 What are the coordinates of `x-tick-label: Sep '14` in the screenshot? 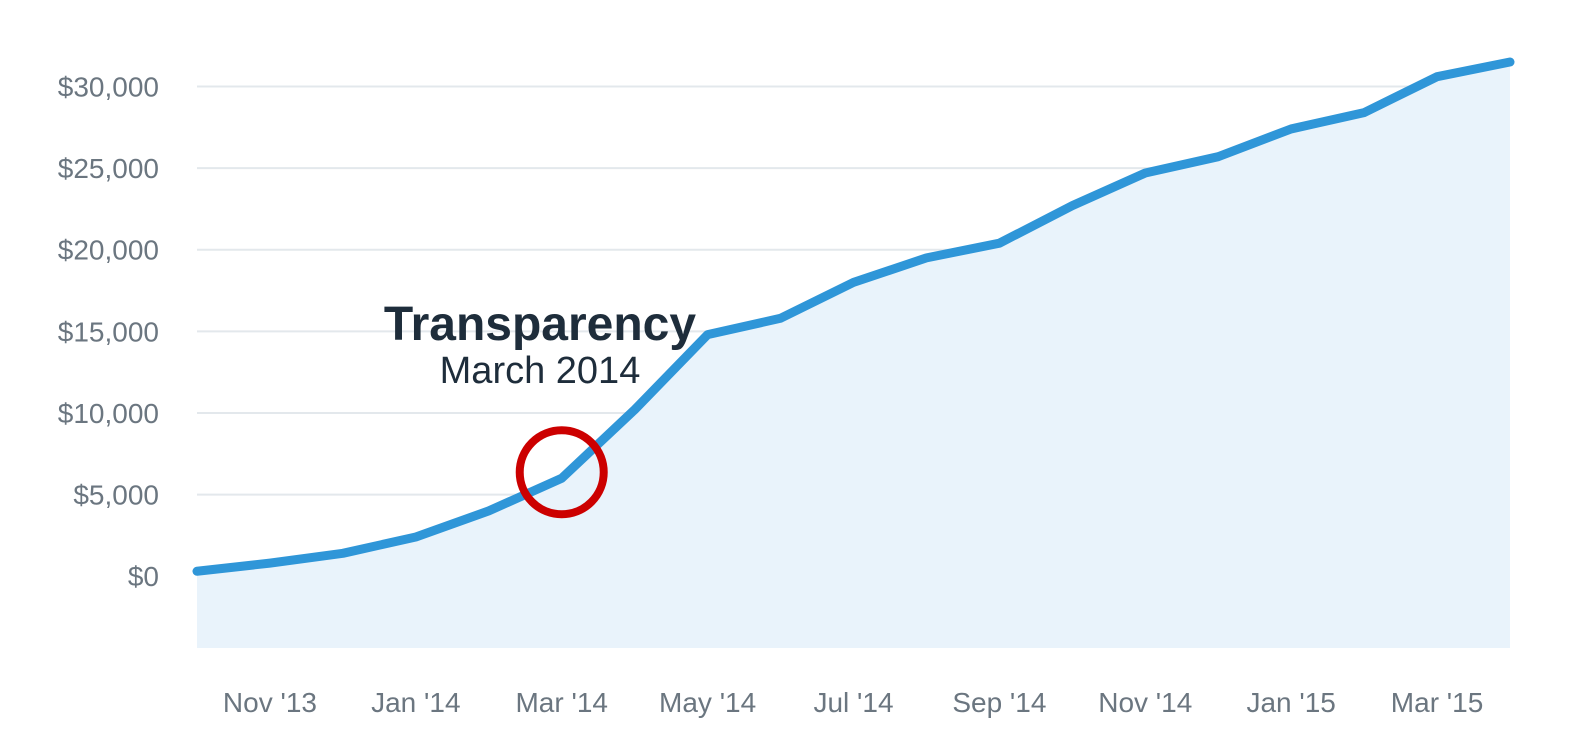 It's located at (999, 702).